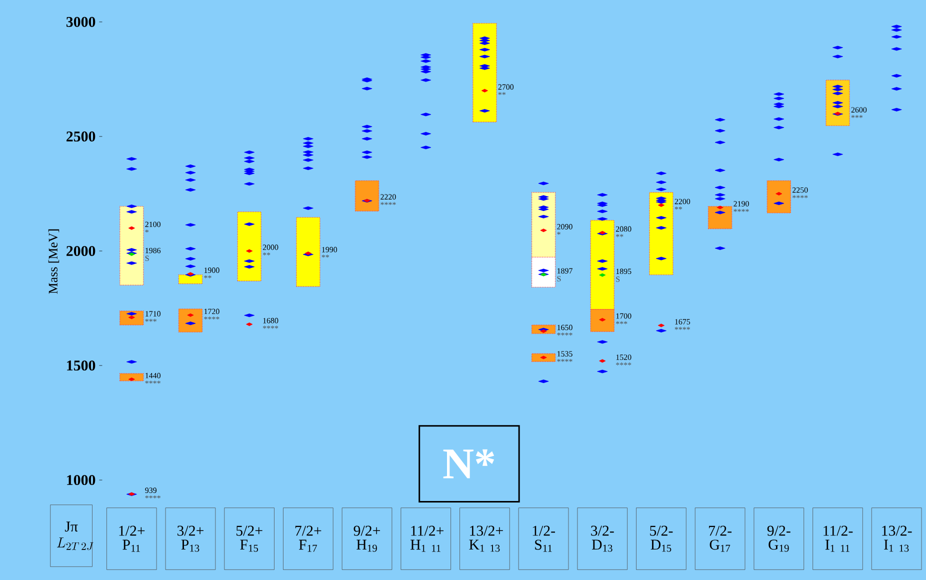  I want to click on y-tick-label: 3000, so click(81, 21).